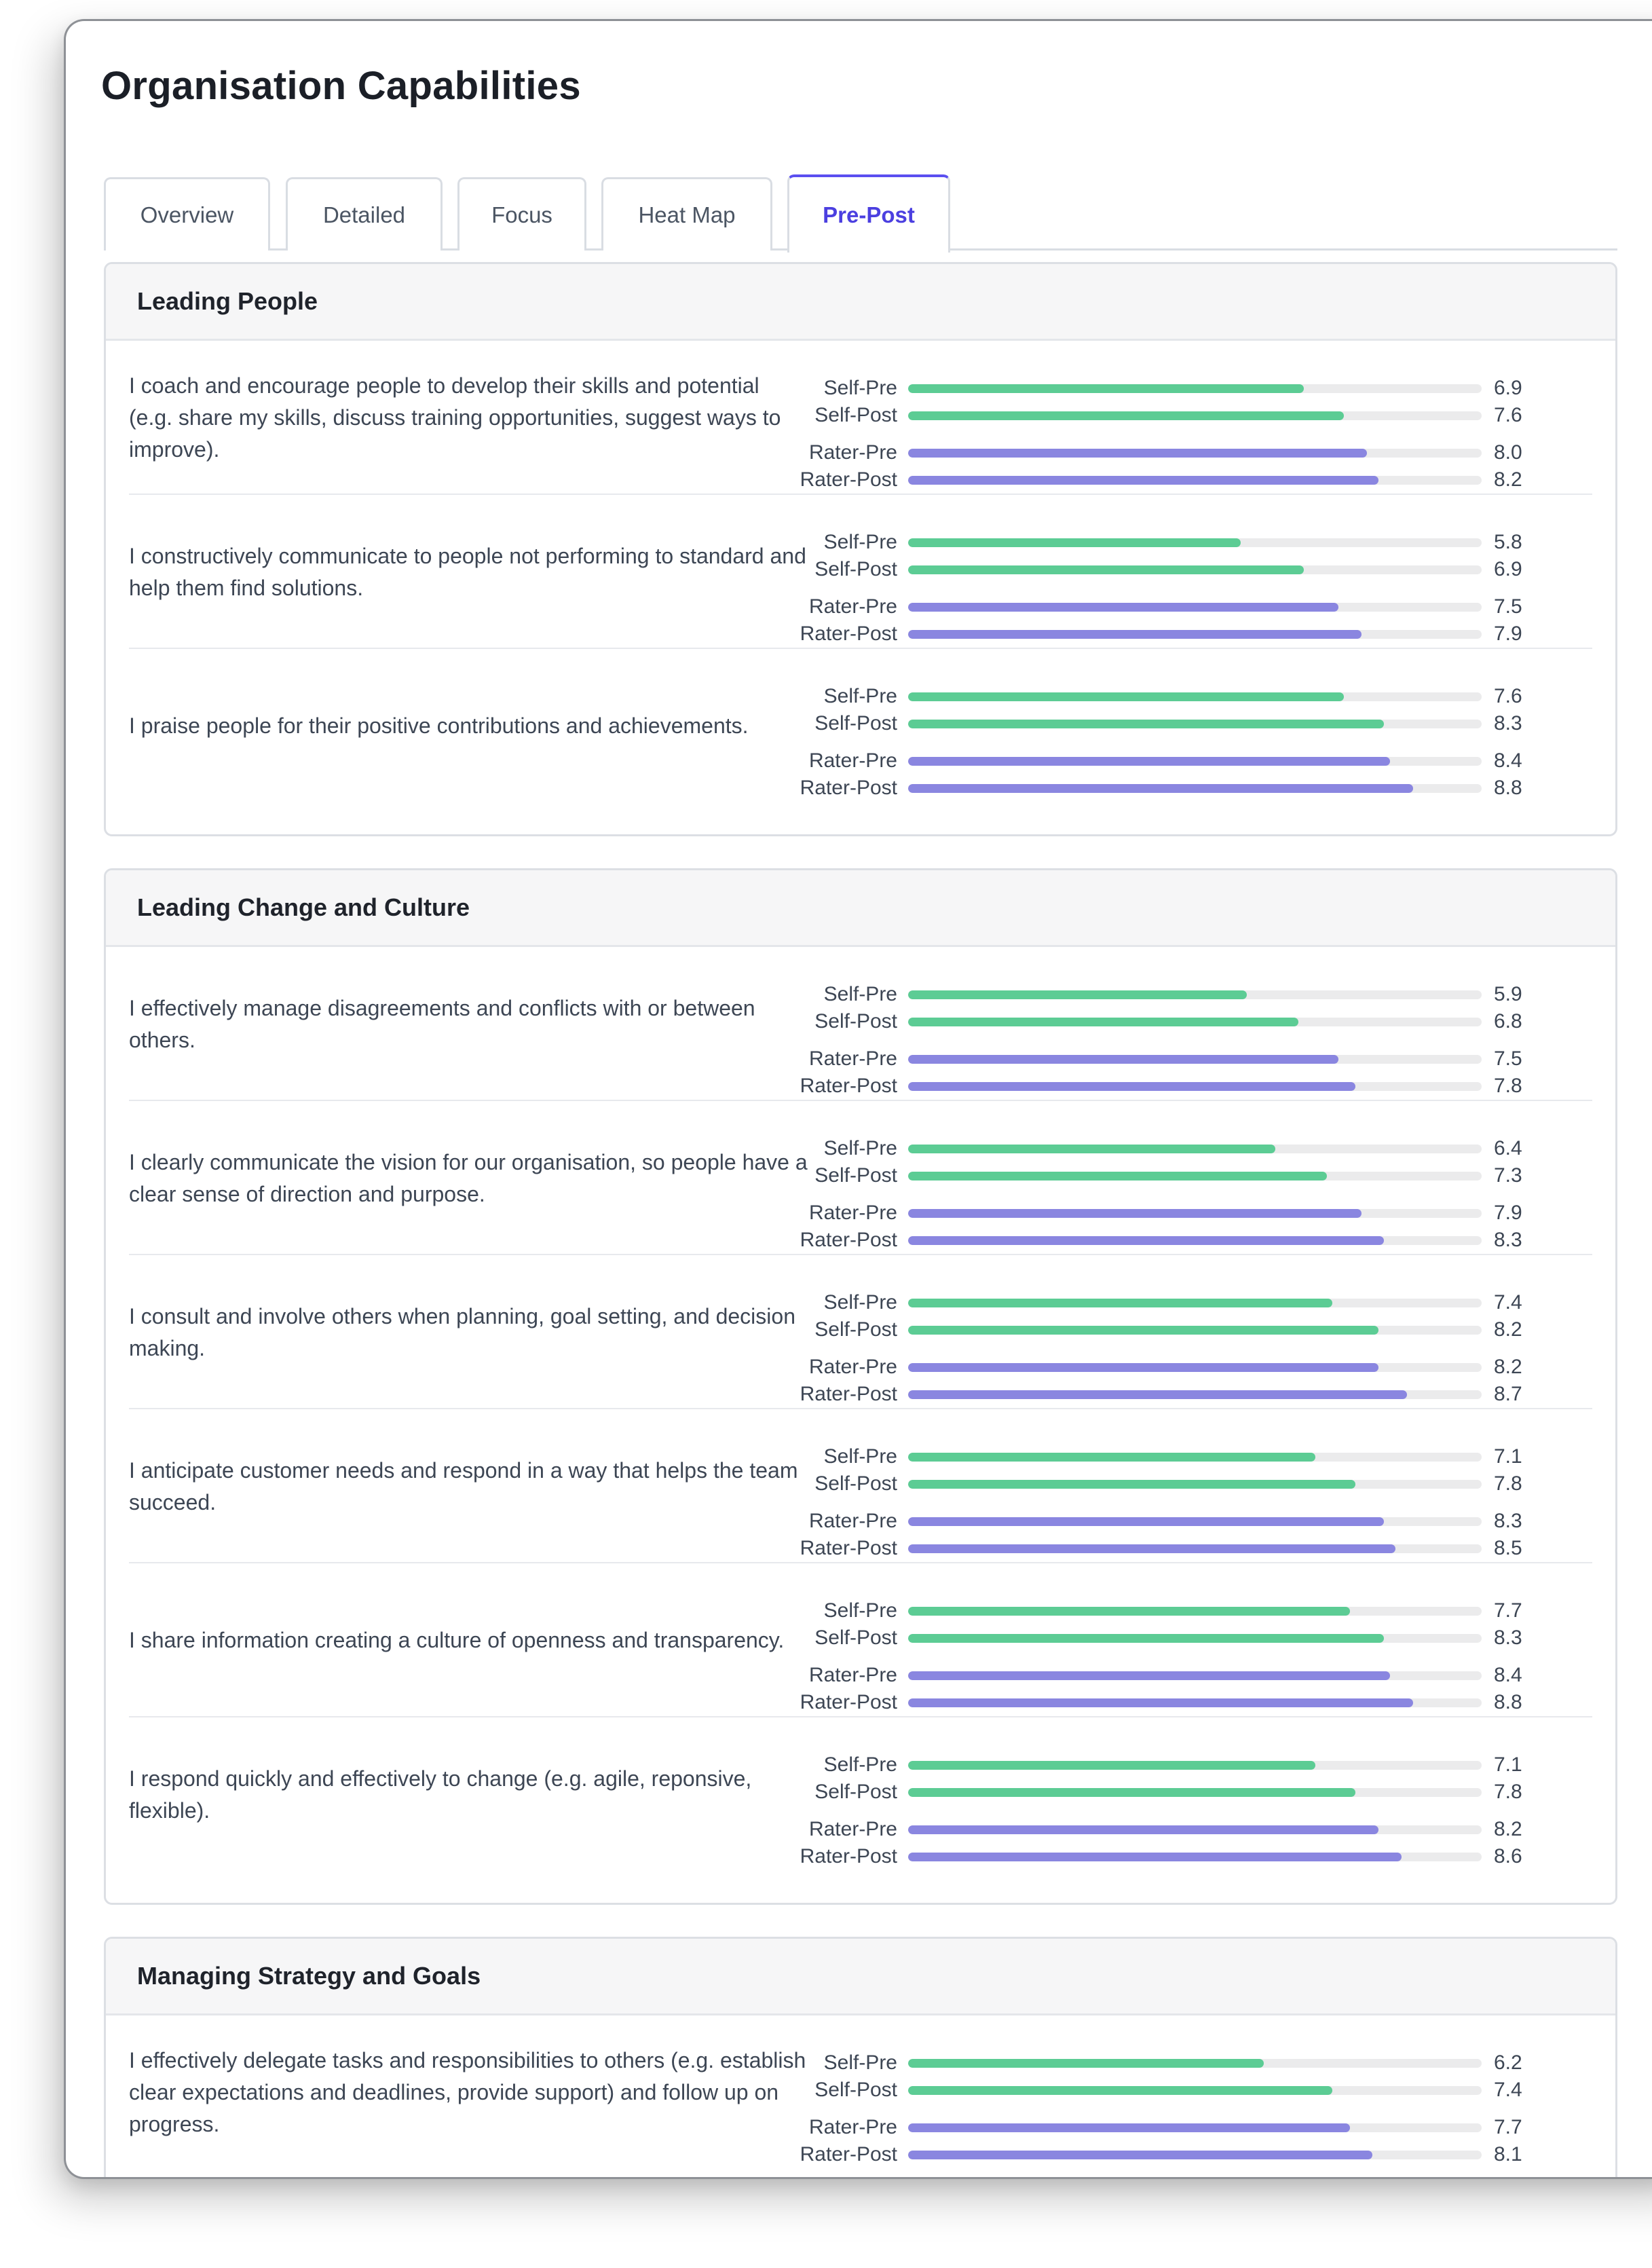  What do you see at coordinates (1120, 1303) in the screenshot?
I see `bar-fill-self-pre` at bounding box center [1120, 1303].